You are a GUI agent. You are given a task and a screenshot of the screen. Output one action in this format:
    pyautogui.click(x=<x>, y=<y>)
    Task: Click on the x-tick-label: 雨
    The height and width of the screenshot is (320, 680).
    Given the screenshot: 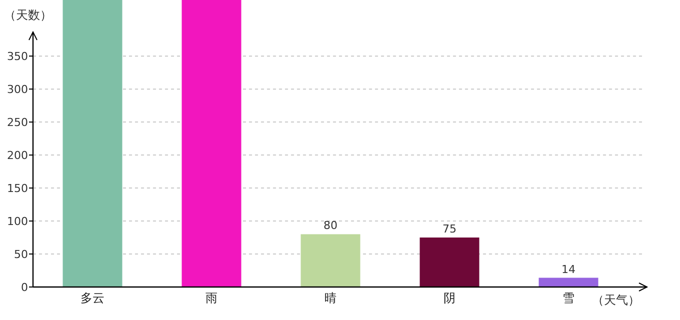 What is the action you would take?
    pyautogui.click(x=212, y=298)
    